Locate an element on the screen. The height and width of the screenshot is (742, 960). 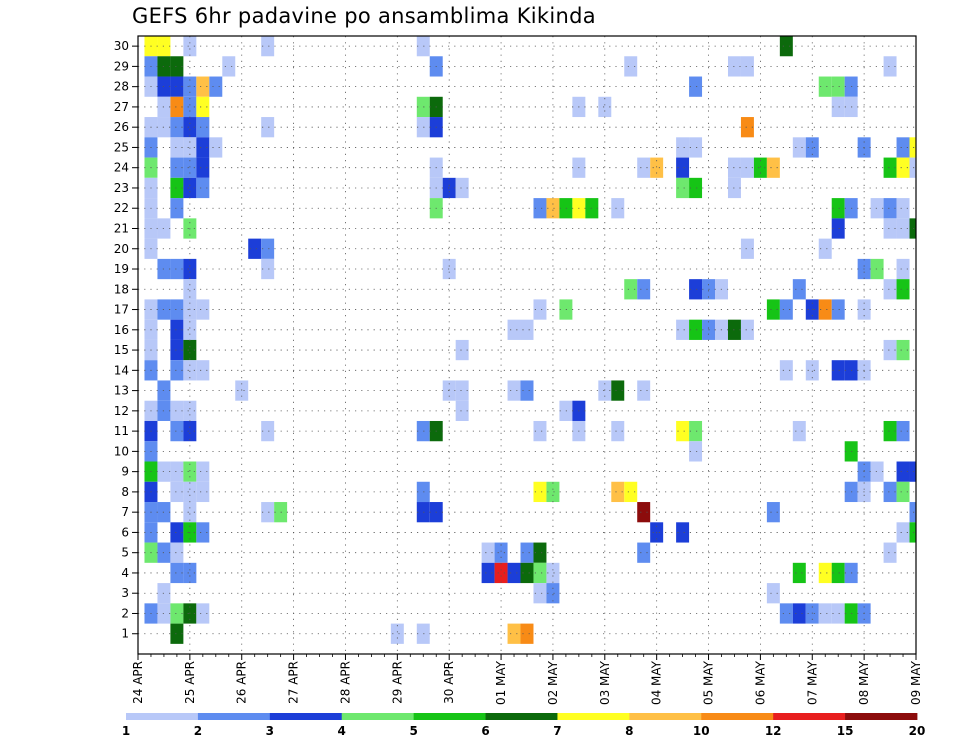
y-tick-label: 18 is located at coordinates (121, 289).